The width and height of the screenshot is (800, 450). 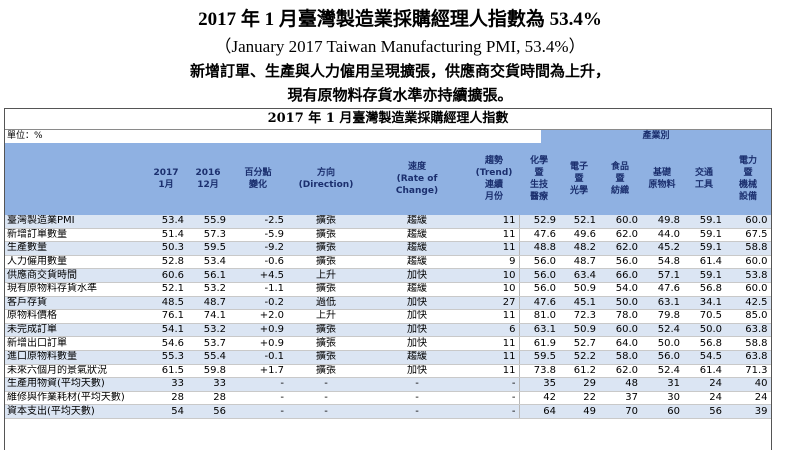 What do you see at coordinates (703, 173) in the screenshot?
I see `column-header-line: 交通` at bounding box center [703, 173].